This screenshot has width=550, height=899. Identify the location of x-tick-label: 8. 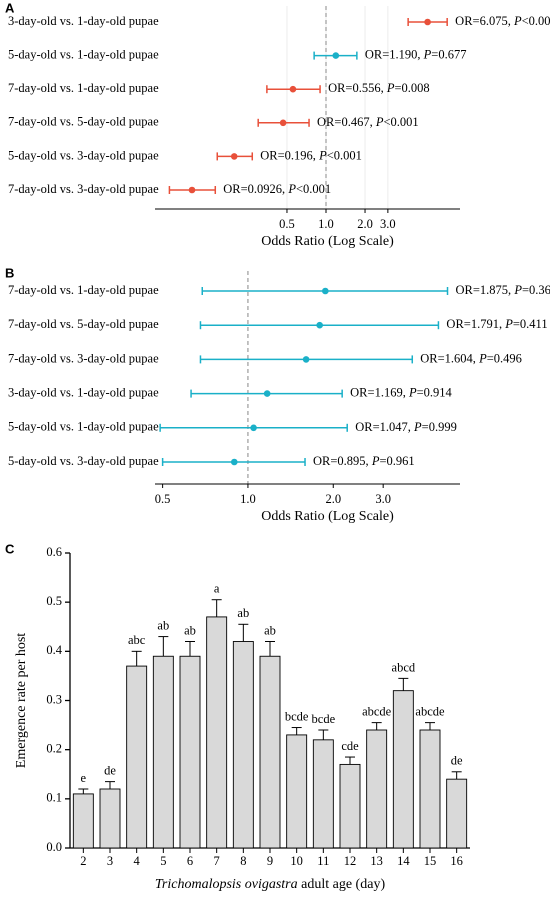
(243, 861).